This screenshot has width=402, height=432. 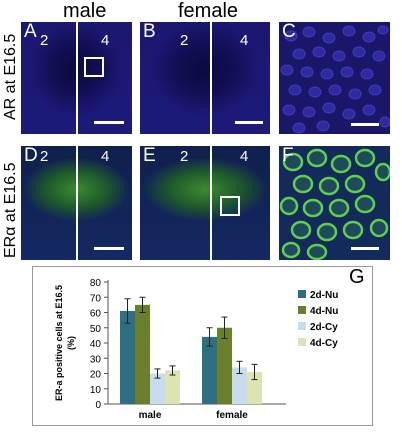 I want to click on panel-e-right-number: 4, so click(x=244, y=156).